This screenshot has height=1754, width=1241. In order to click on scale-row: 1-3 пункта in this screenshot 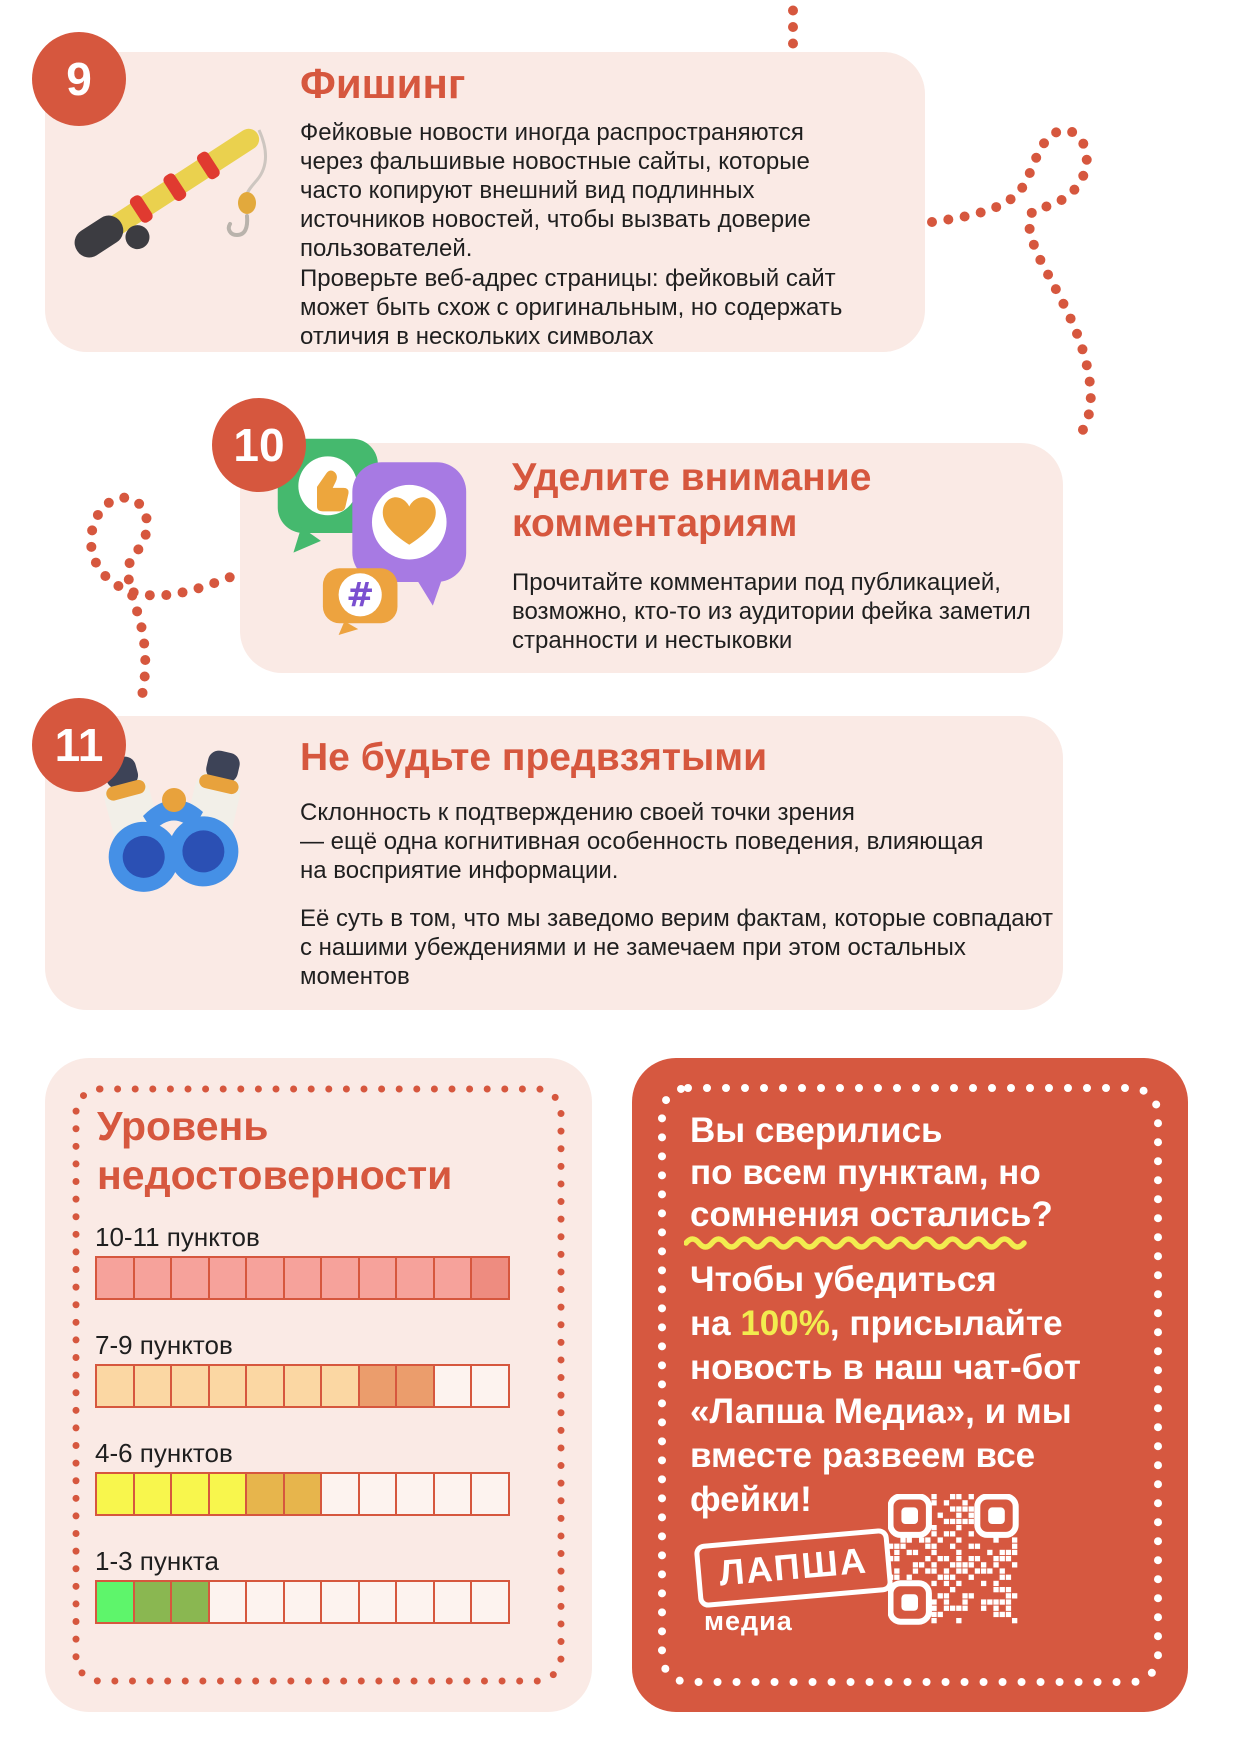, I will do `click(320, 1585)`.